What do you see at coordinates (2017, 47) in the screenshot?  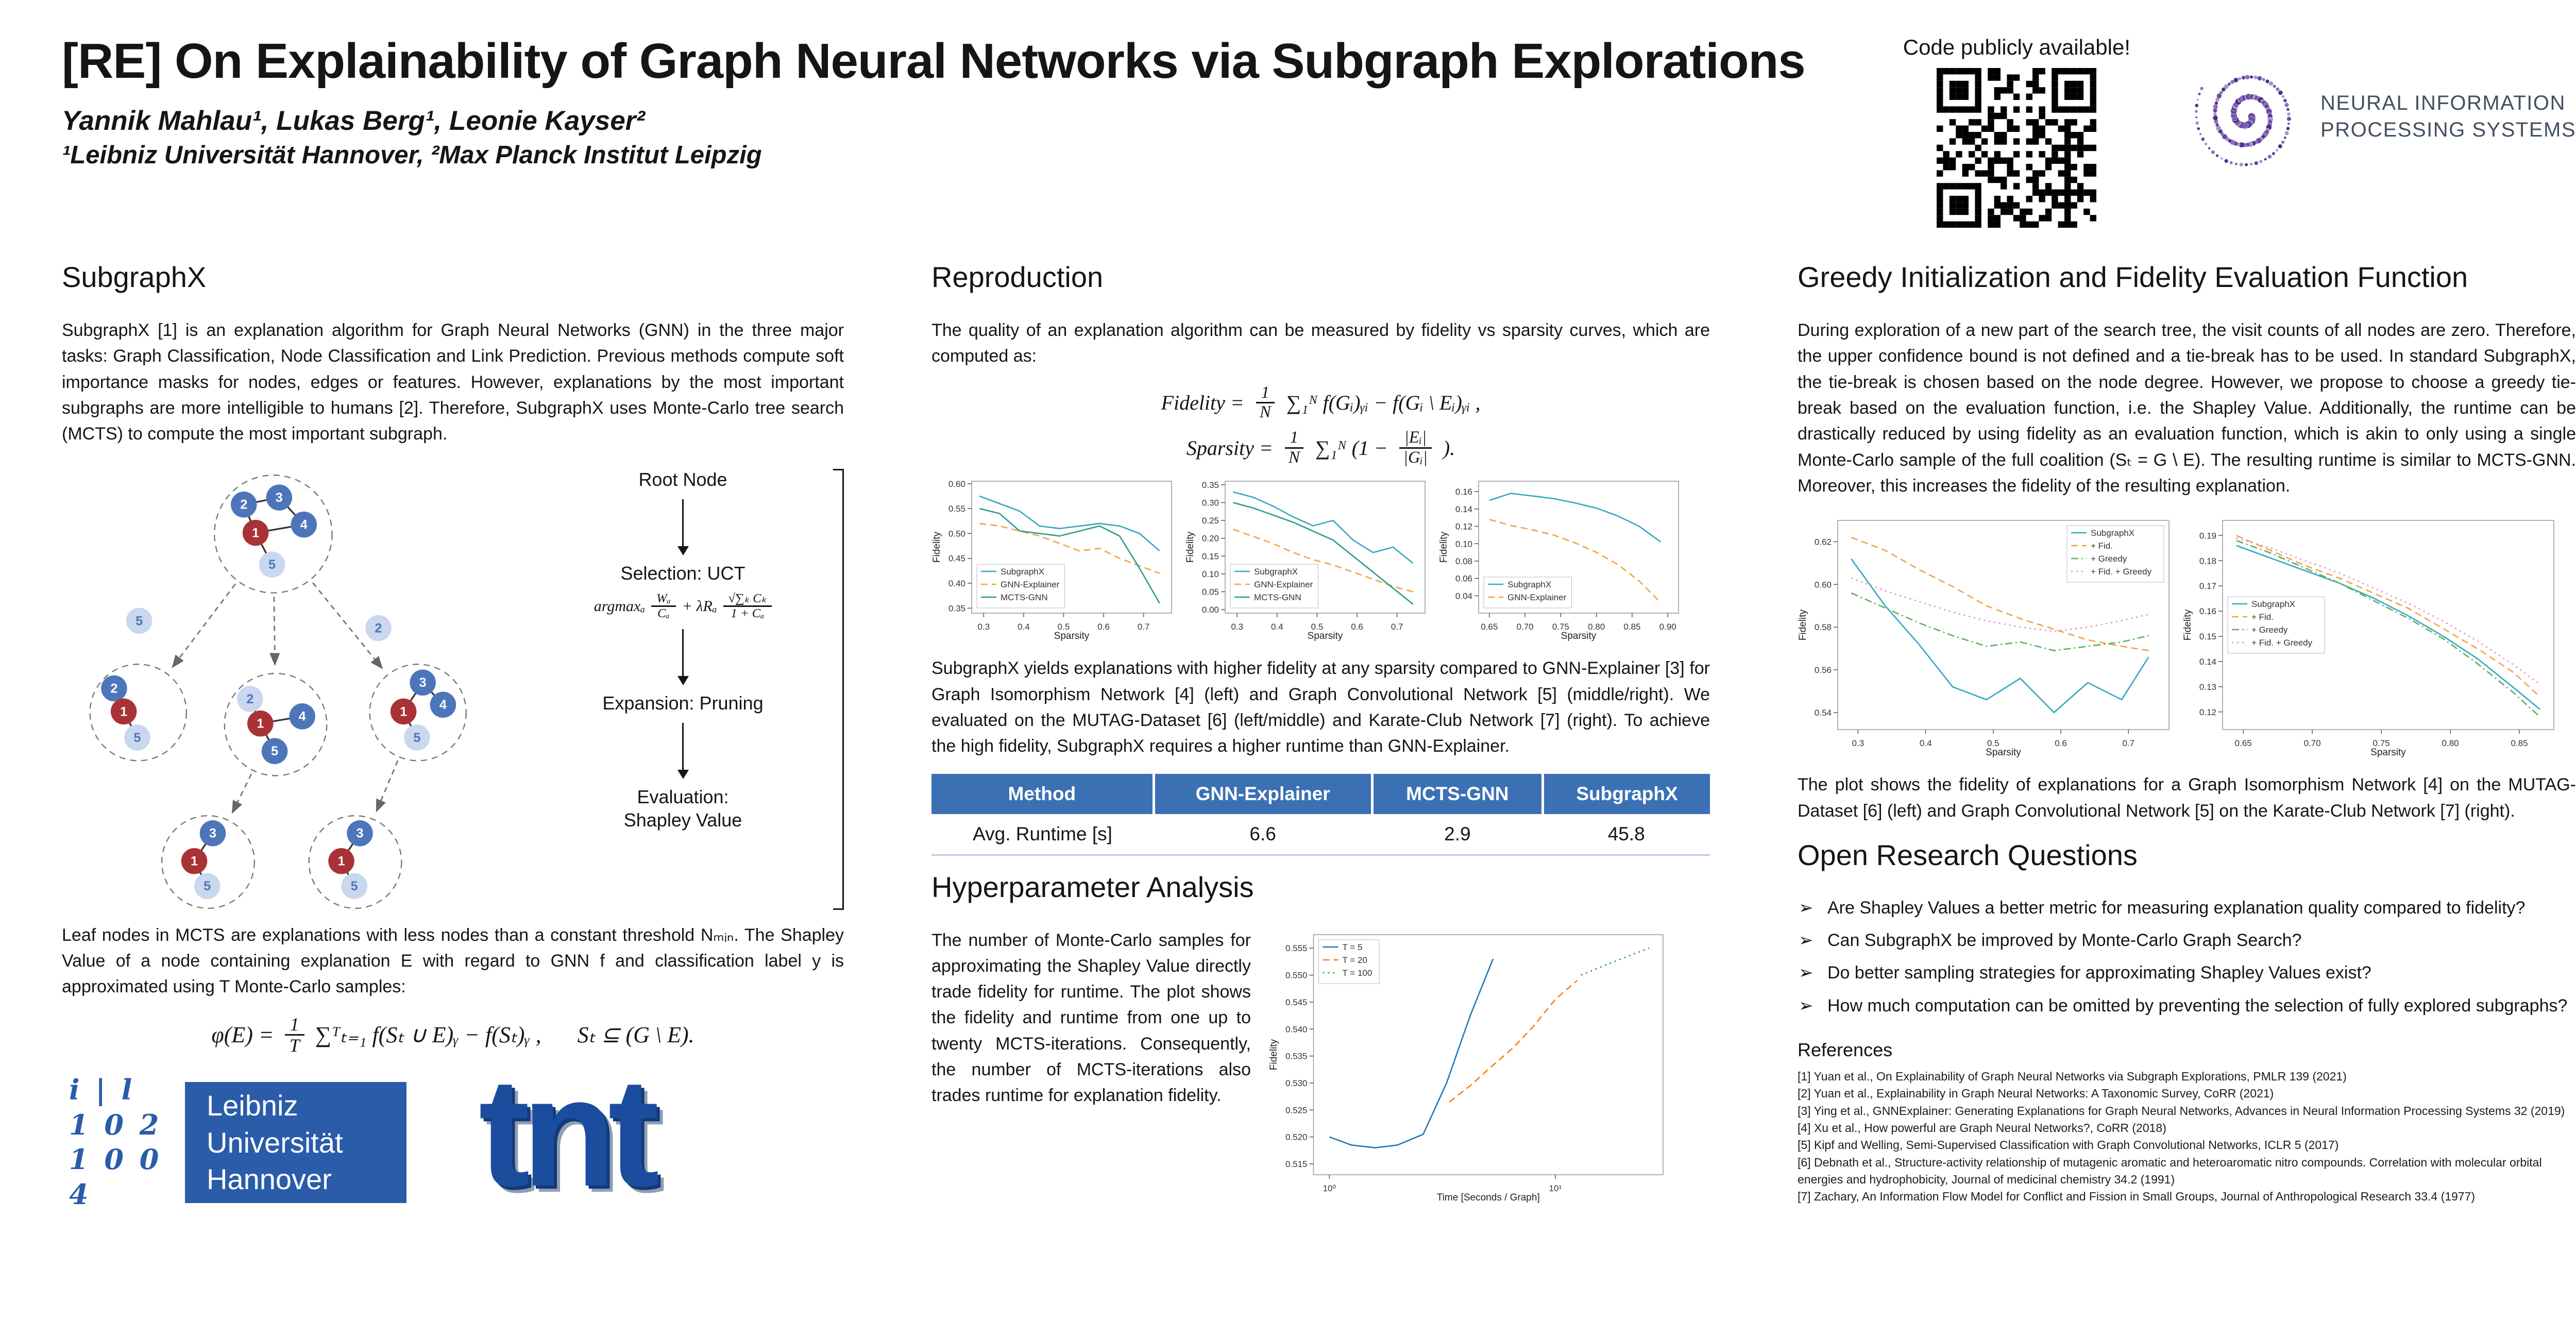 I see `code-available-label: Code publicly available!` at bounding box center [2017, 47].